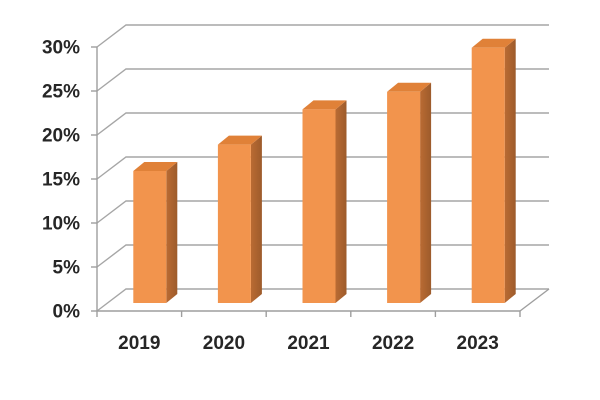 Image resolution: width=600 pixels, height=400 pixels. What do you see at coordinates (61, 92) in the screenshot?
I see `y-axis-label: 25%` at bounding box center [61, 92].